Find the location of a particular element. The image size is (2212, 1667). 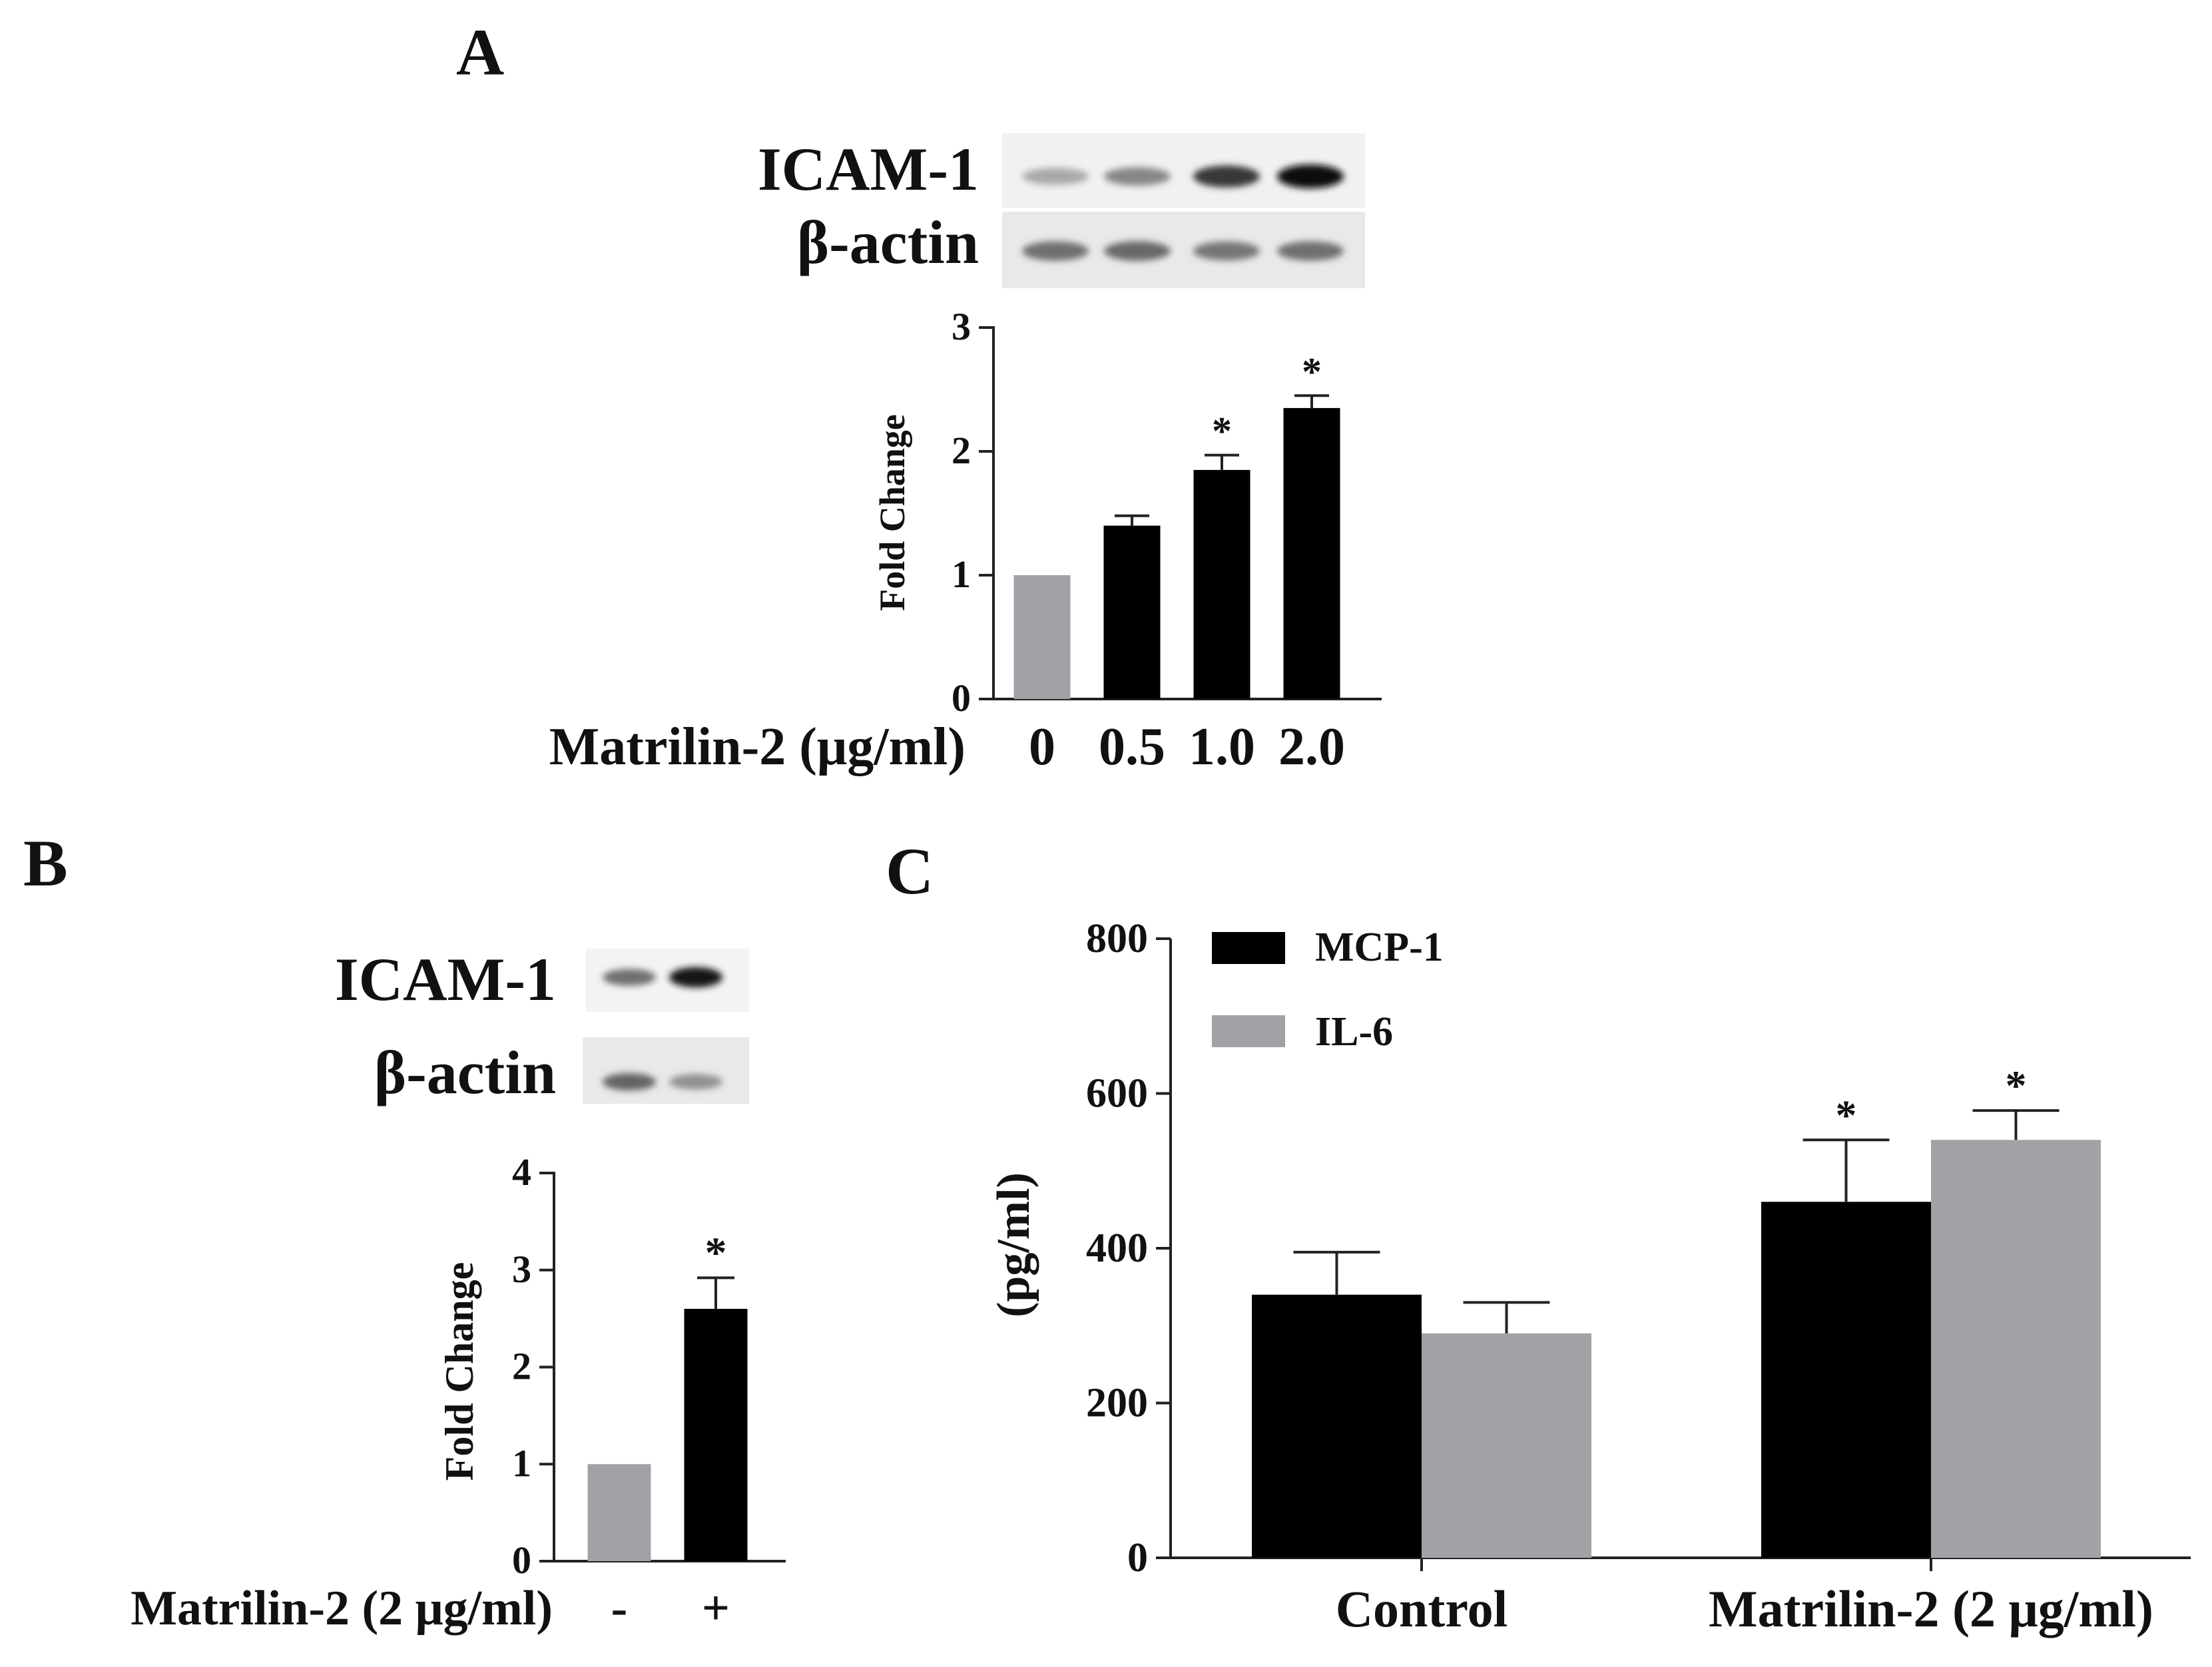

legend-swatch-mcp1 is located at coordinates (1248, 948).